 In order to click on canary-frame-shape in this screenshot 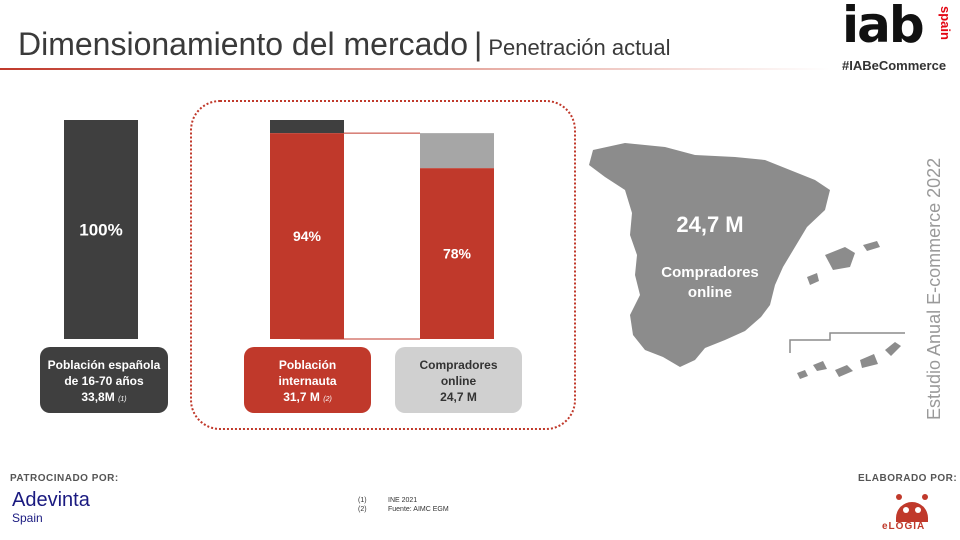, I will do `click(847, 342)`.